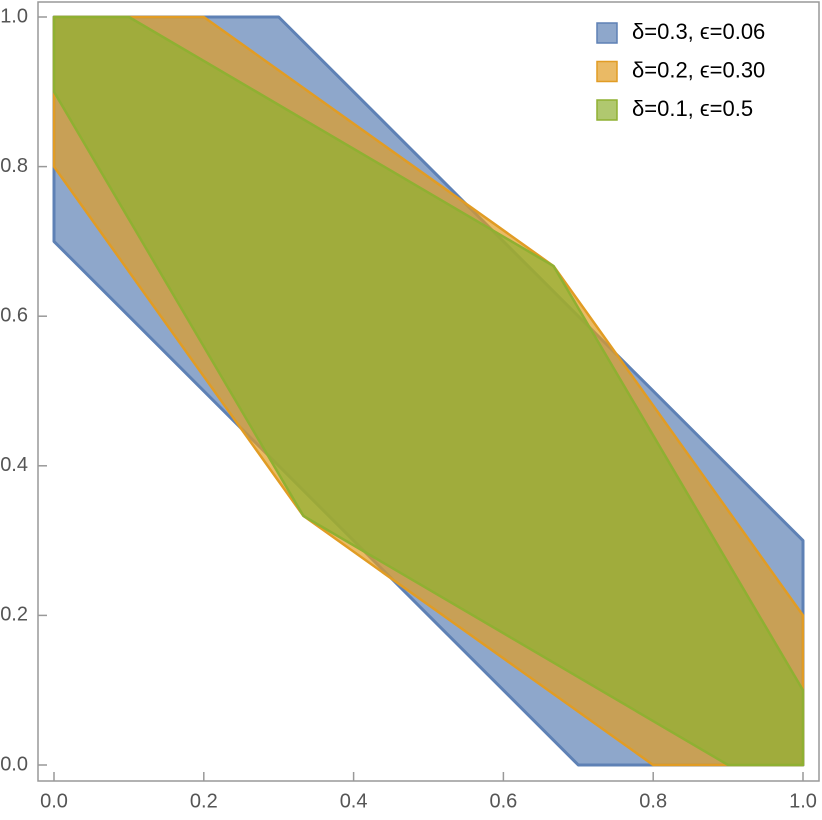 This screenshot has height=820, width=822. What do you see at coordinates (803, 801) in the screenshot?
I see `x-tick-label: 1.0` at bounding box center [803, 801].